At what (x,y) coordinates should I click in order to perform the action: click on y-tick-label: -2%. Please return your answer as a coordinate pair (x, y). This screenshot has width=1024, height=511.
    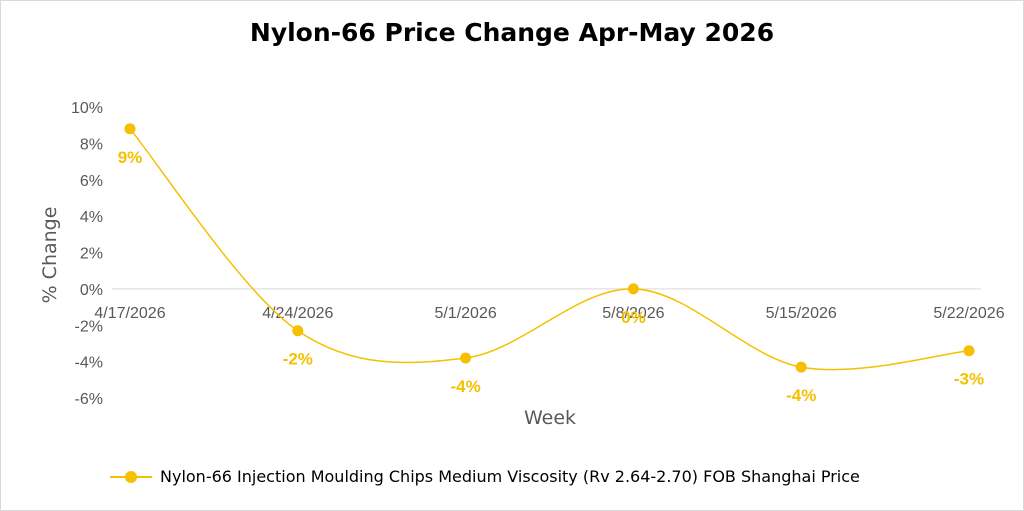
    Looking at the image, I should click on (89, 326).